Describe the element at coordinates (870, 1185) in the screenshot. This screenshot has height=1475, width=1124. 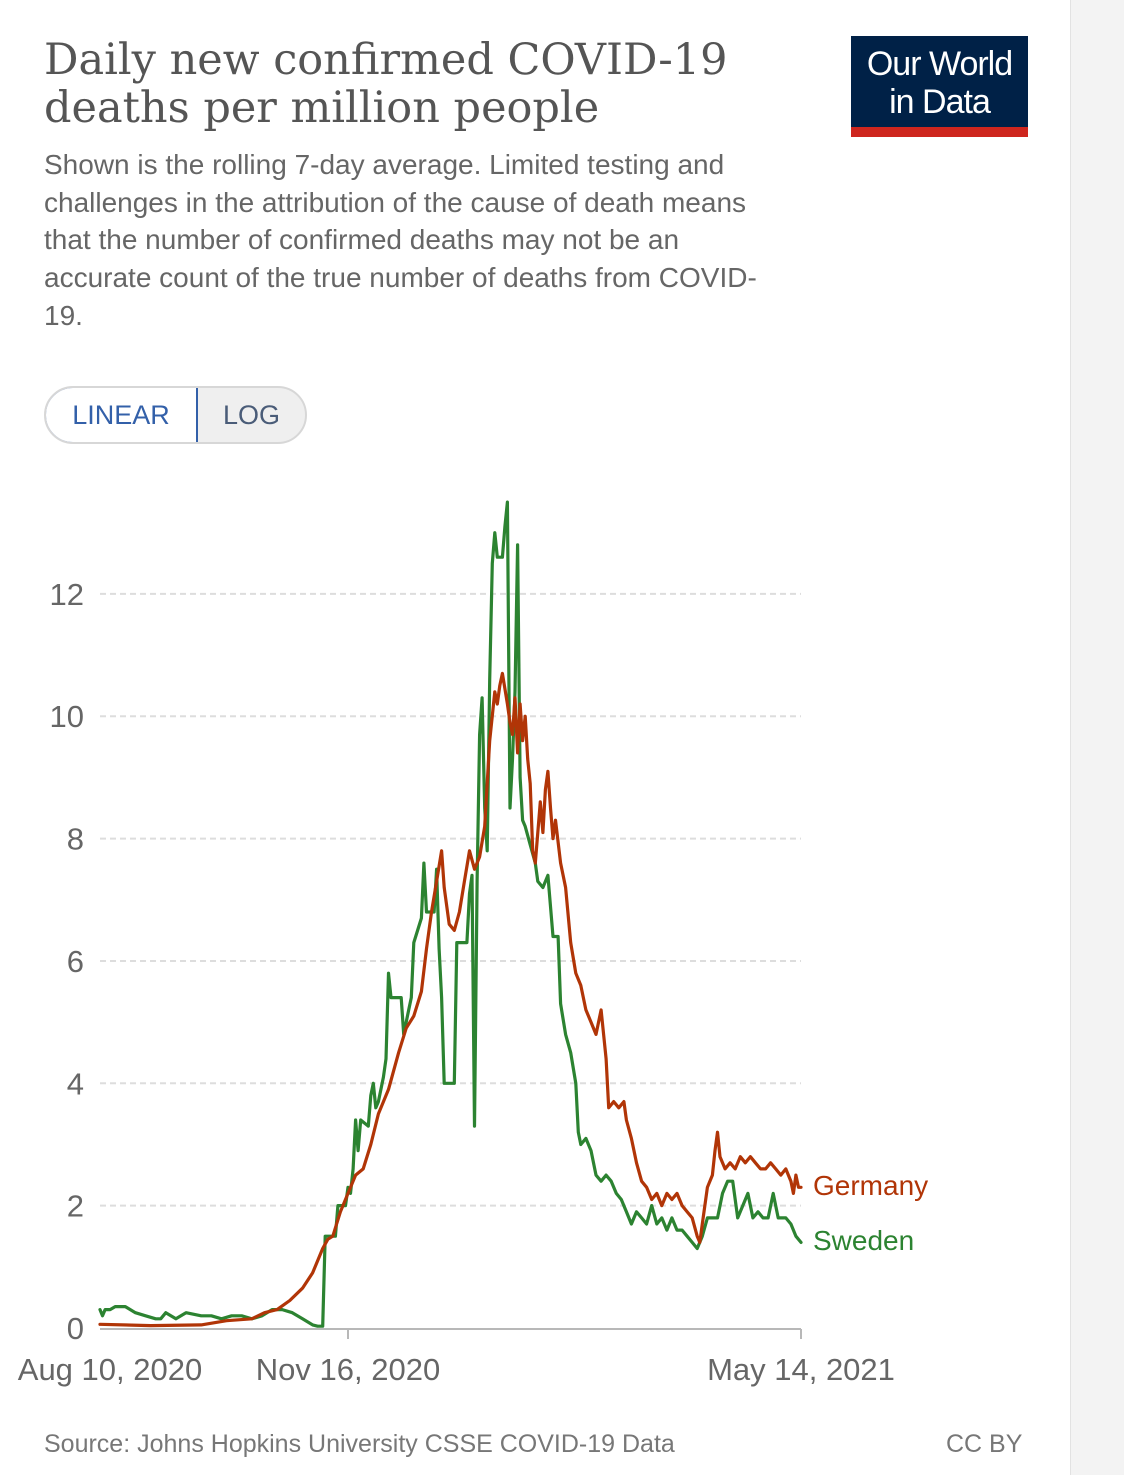
I see `series-label-germany: Germany` at that location.